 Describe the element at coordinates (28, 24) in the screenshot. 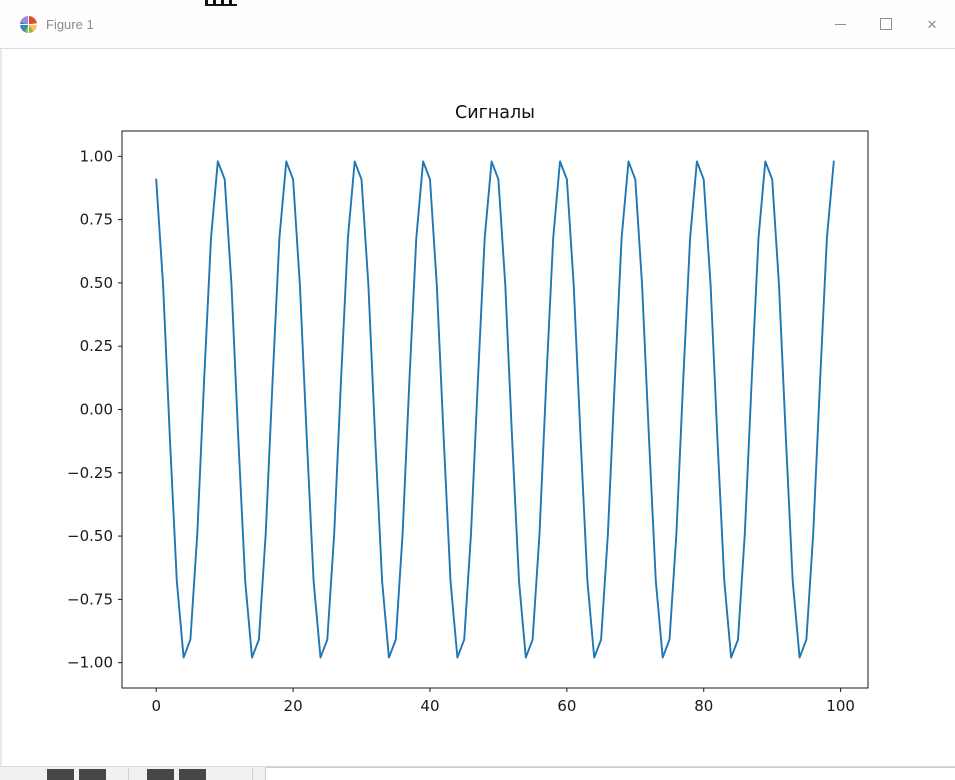

I see `matplotlib-icon` at that location.